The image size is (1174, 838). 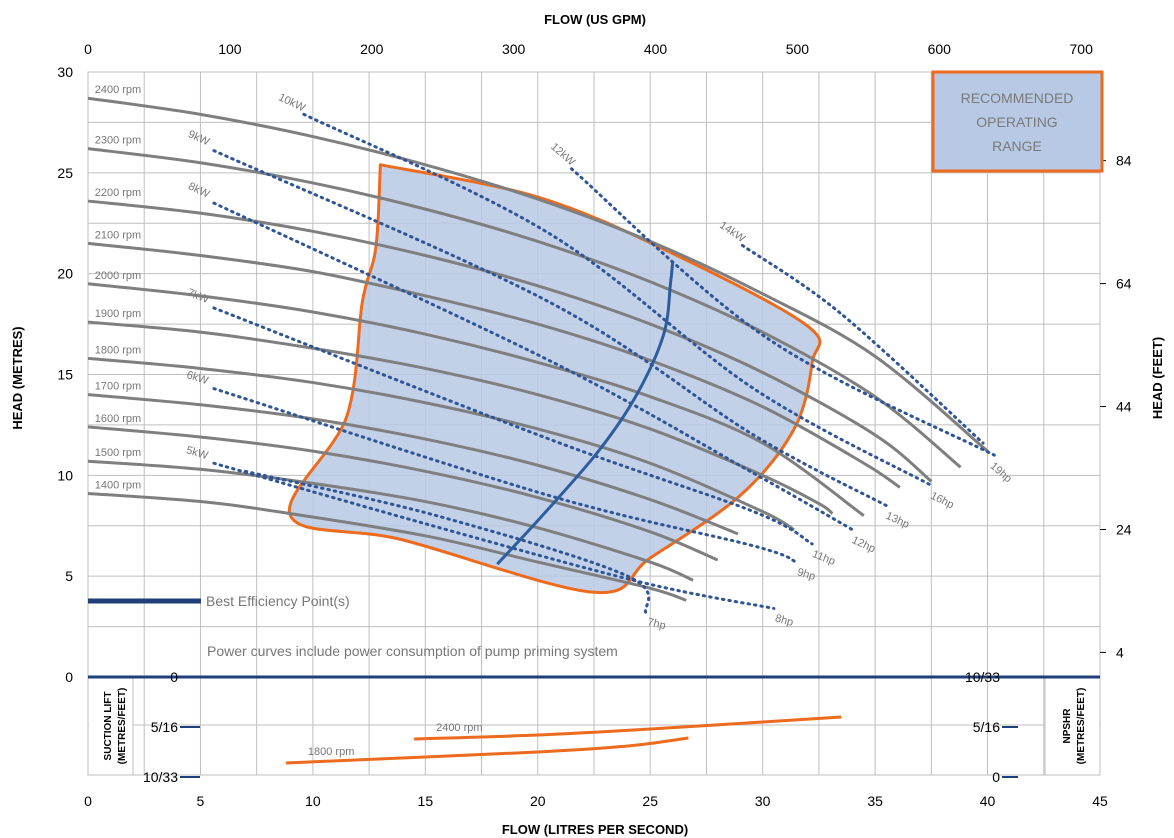 I want to click on suction-panel, so click(x=111, y=726).